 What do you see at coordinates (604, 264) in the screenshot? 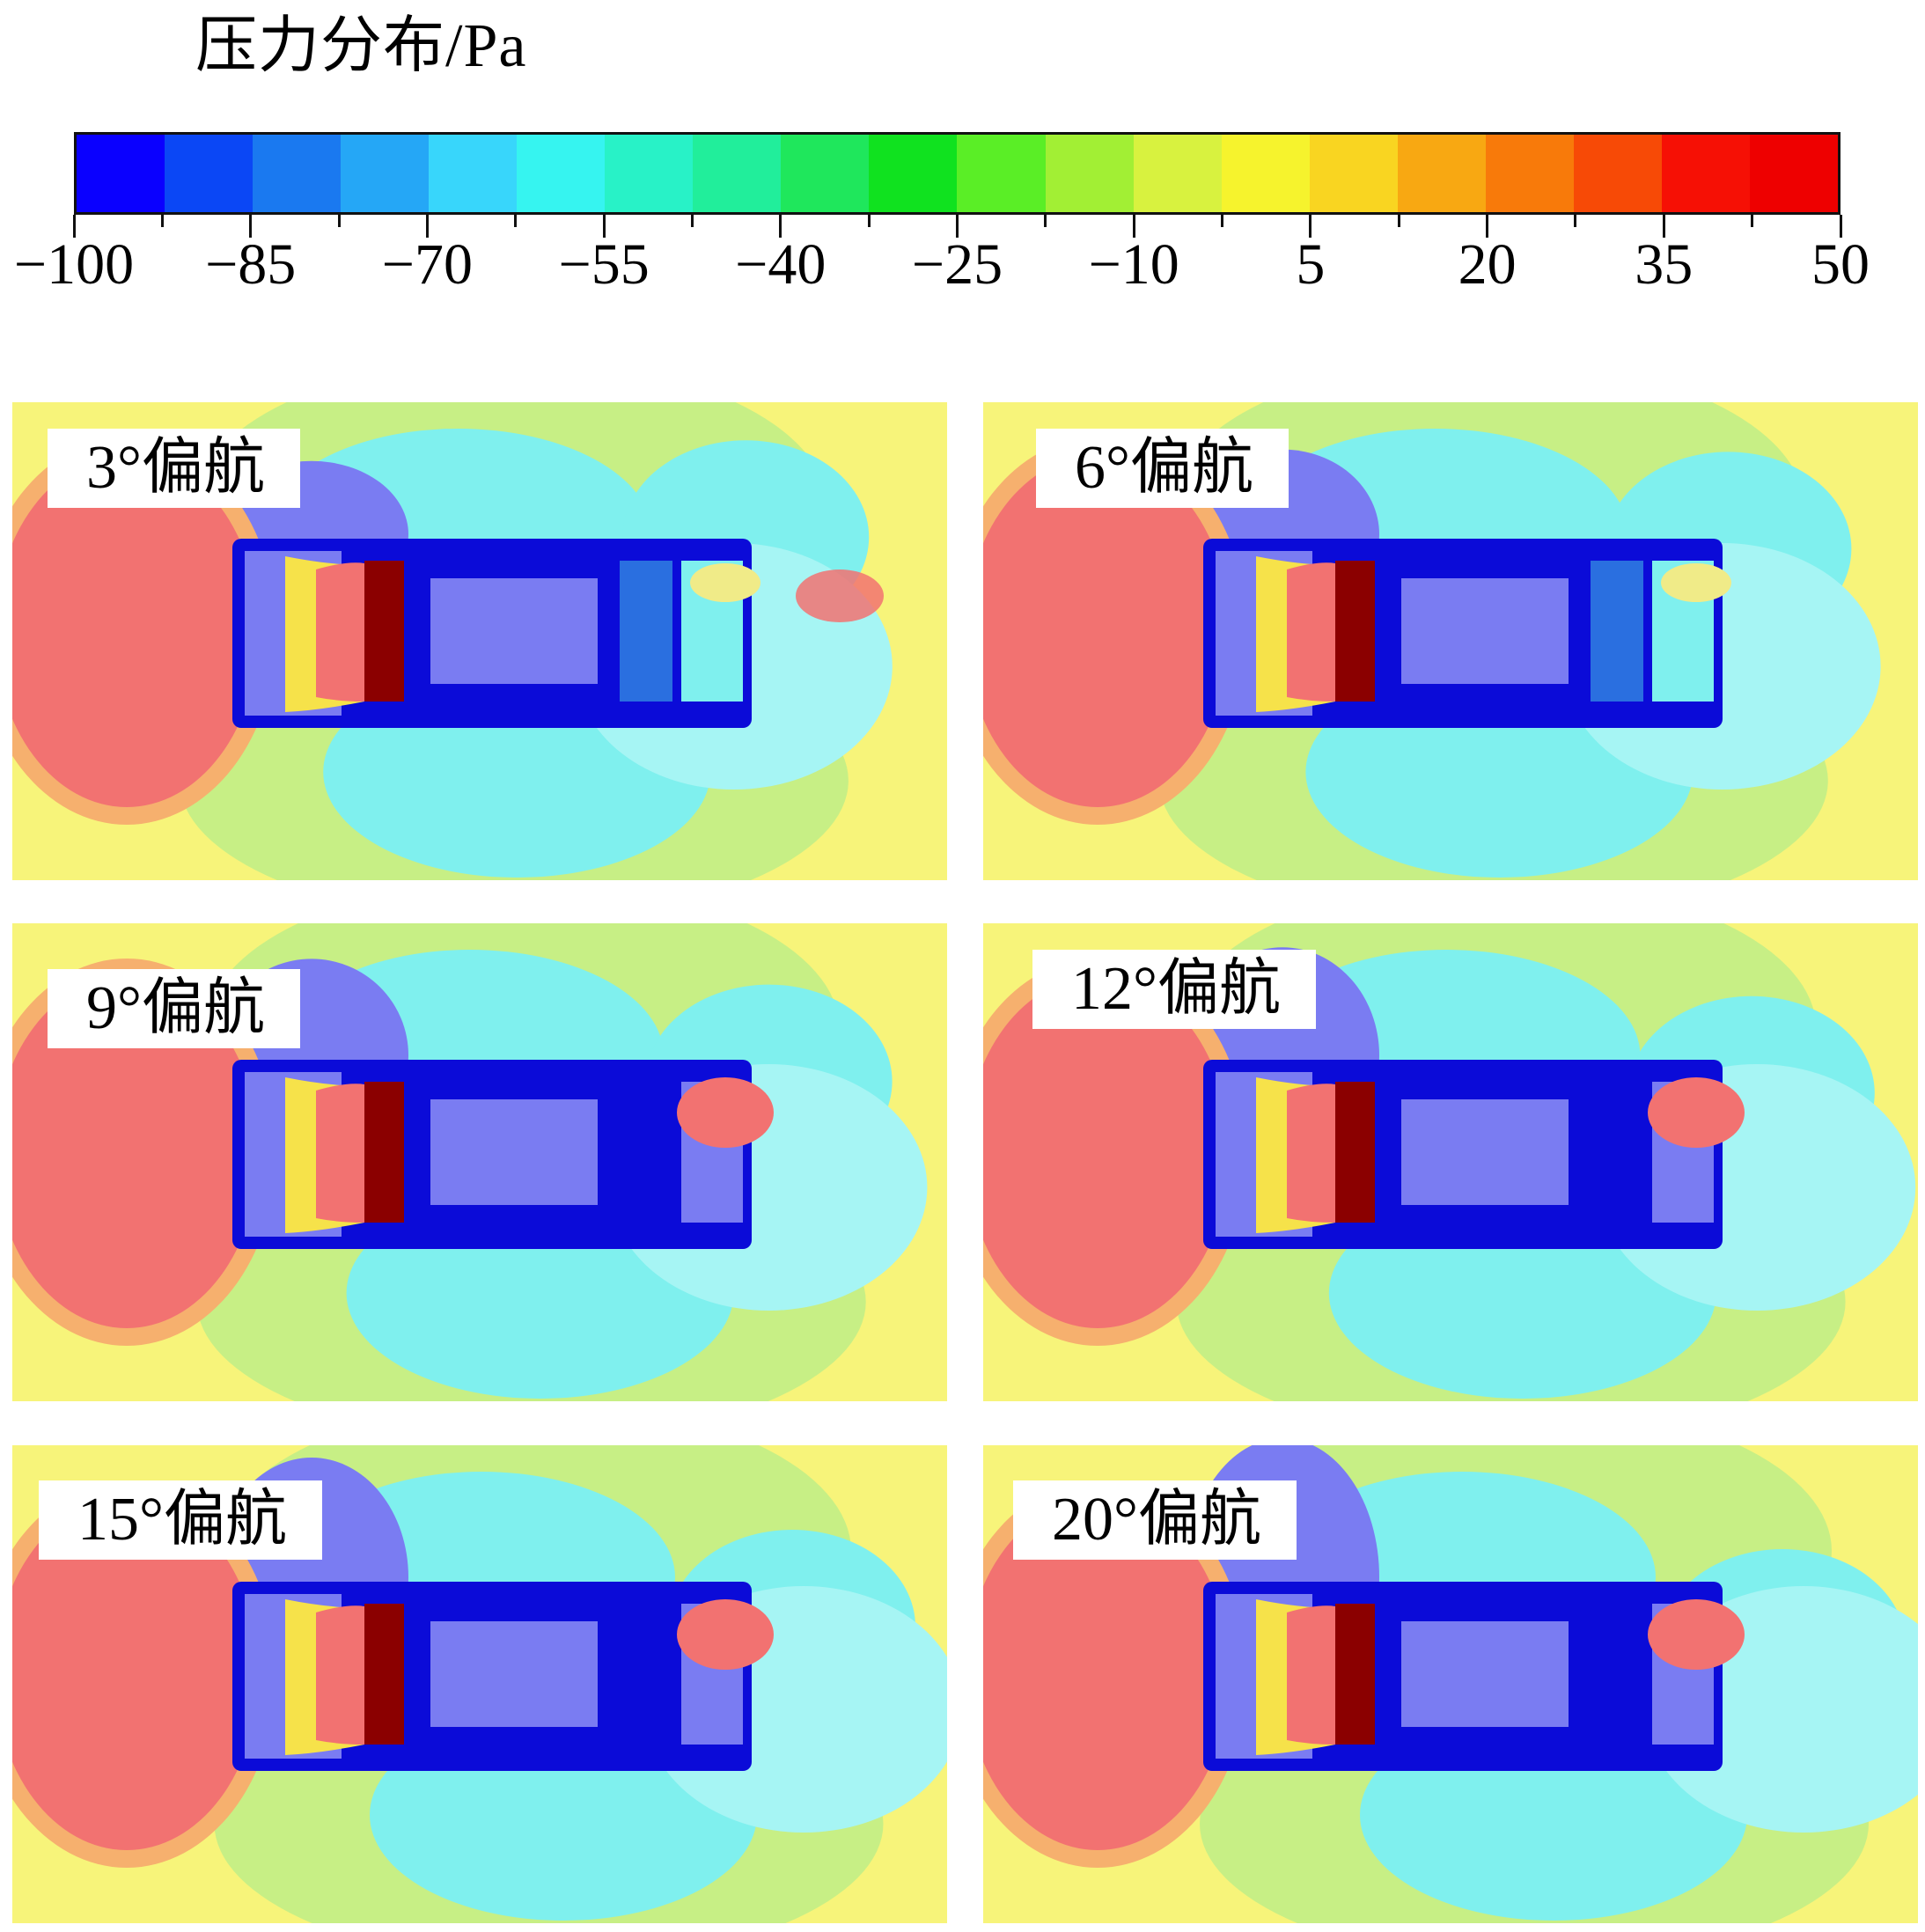
I see `colorbar-tick-label: −55` at bounding box center [604, 264].